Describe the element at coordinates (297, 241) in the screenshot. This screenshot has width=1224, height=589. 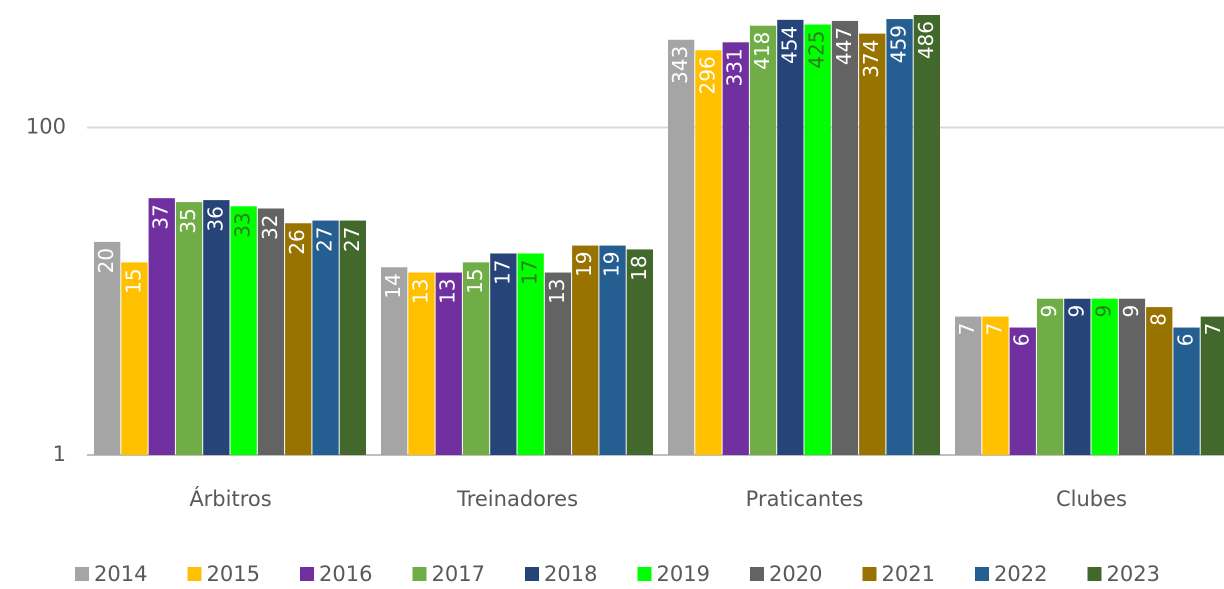
I see `data-label: 26` at that location.